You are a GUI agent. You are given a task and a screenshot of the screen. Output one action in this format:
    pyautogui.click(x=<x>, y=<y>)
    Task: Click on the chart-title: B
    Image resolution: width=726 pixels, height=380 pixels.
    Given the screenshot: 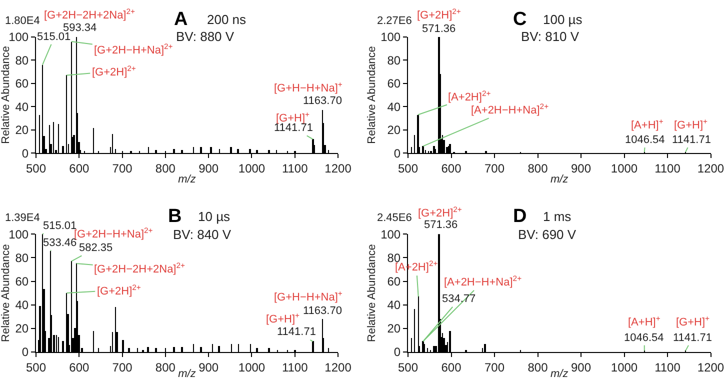 What is the action you would take?
    pyautogui.click(x=175, y=216)
    